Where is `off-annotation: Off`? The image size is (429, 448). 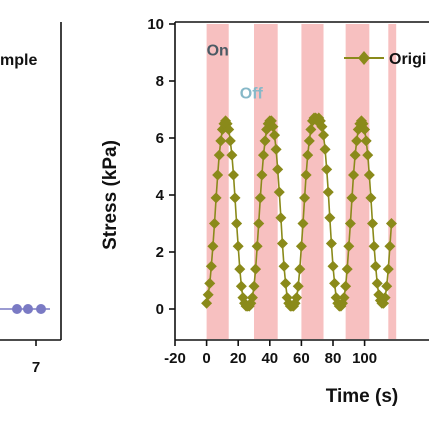
off-annotation: Off is located at coordinates (252, 93).